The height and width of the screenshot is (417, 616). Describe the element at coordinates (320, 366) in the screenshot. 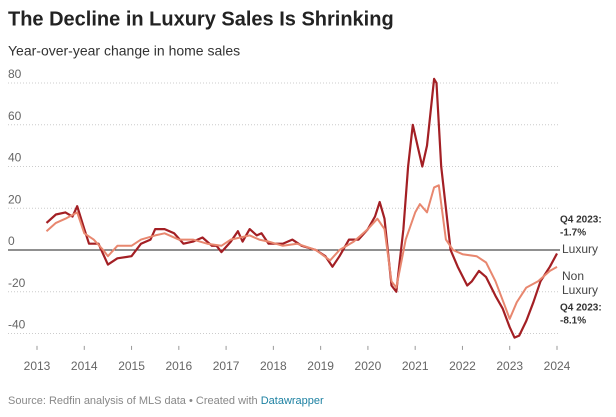

I see `x-tick-label: 2019` at that location.